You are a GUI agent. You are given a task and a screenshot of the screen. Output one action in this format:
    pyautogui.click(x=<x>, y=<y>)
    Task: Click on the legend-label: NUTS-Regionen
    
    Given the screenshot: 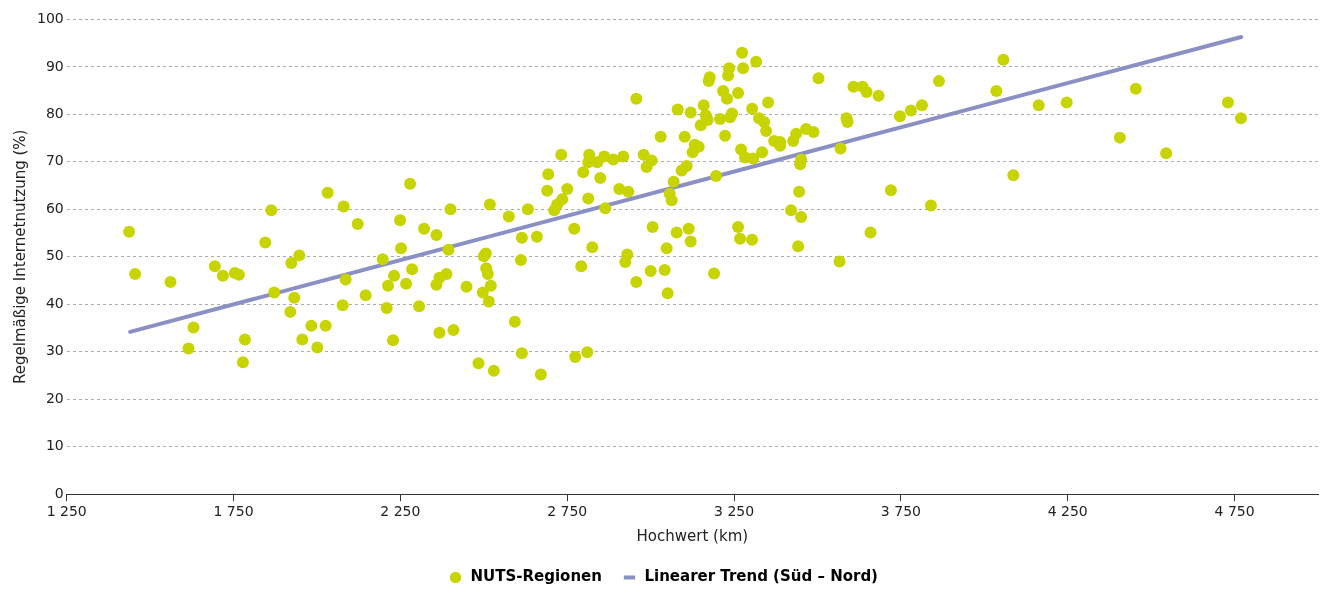 What is the action you would take?
    pyautogui.click(x=536, y=576)
    